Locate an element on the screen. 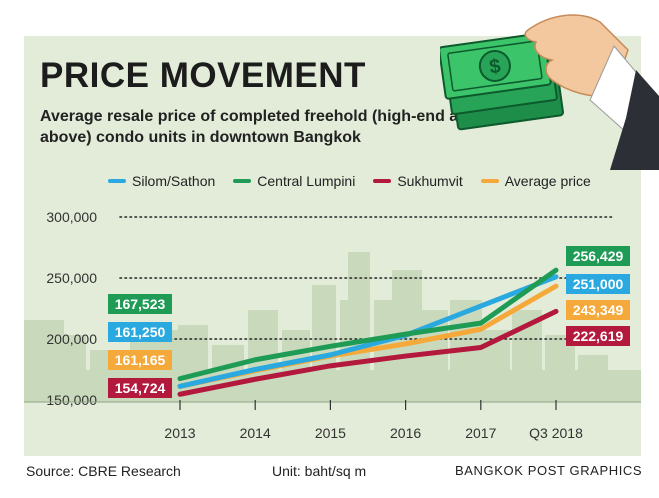 The height and width of the screenshot is (498, 659). end-label: 222,619 is located at coordinates (598, 336).